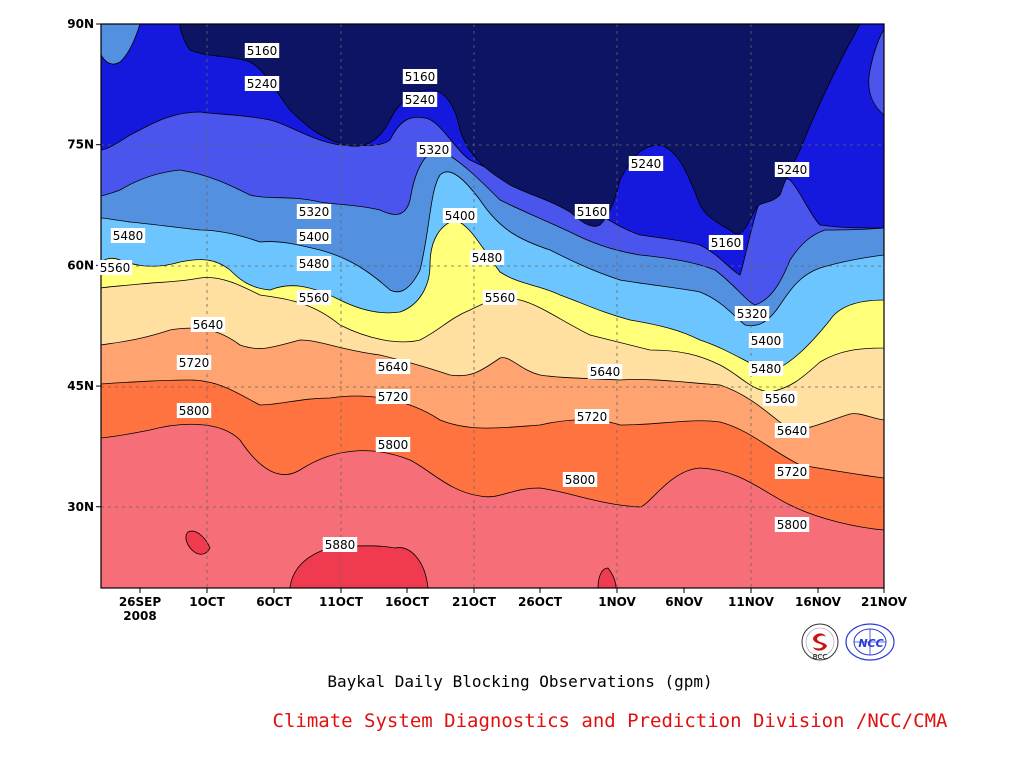  I want to click on y-tick-label: 30N, so click(80, 507).